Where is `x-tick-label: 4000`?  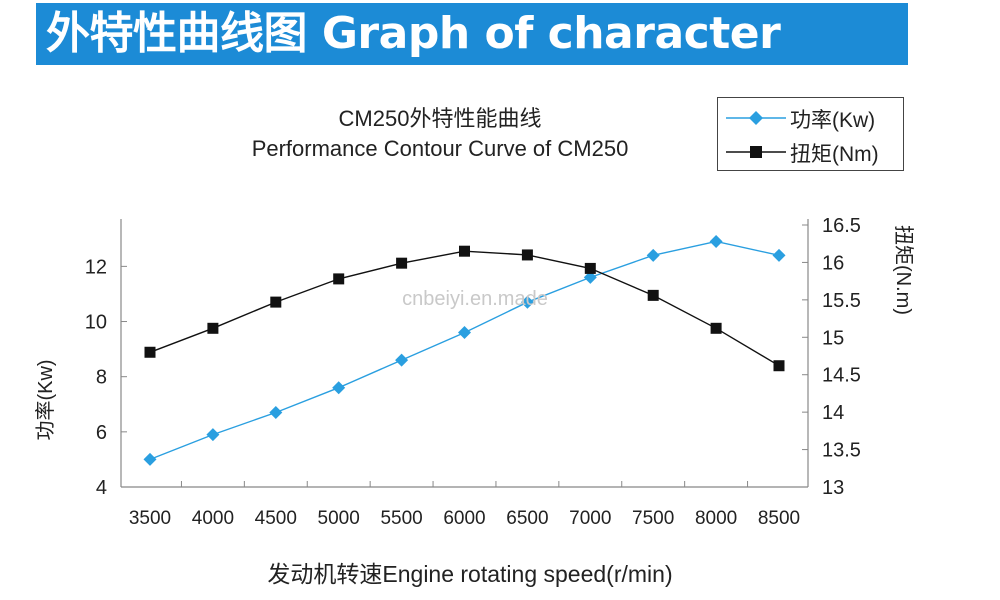 x-tick-label: 4000 is located at coordinates (213, 518).